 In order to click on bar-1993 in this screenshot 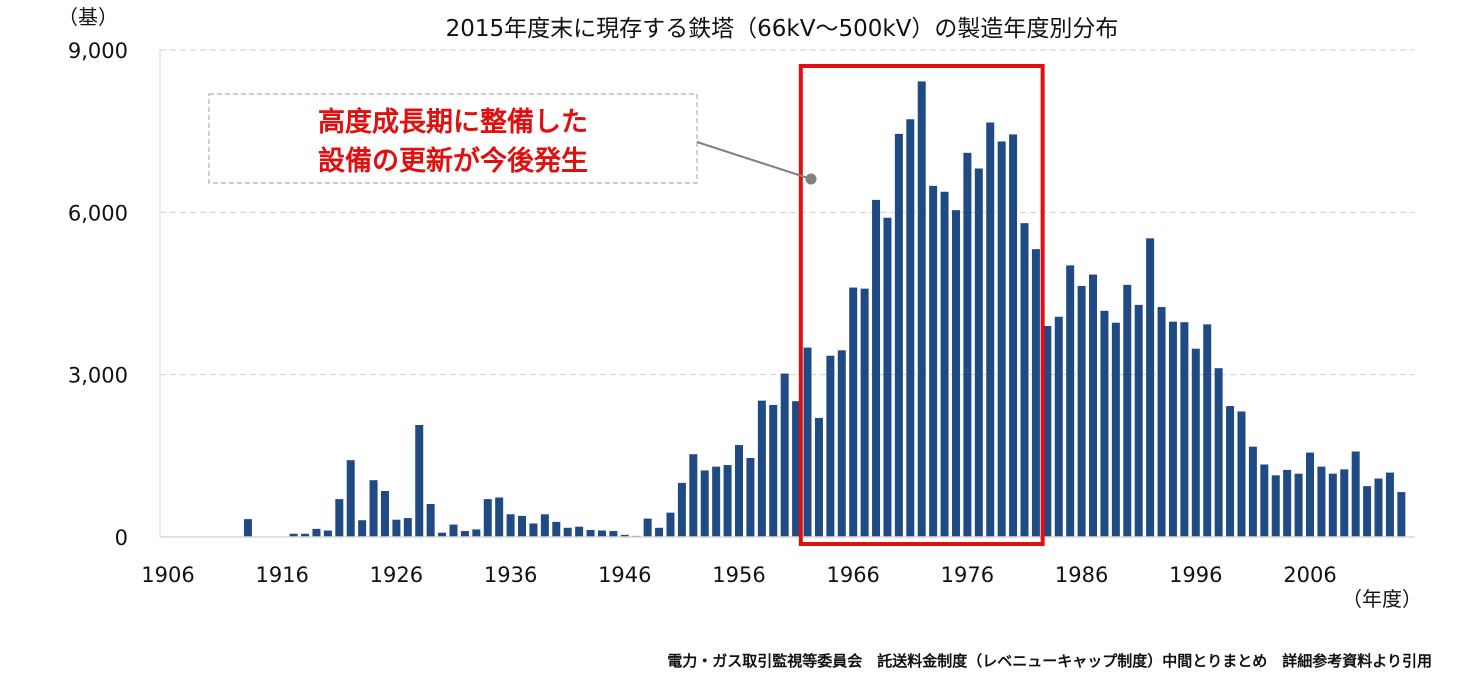, I will do `click(1161, 422)`.